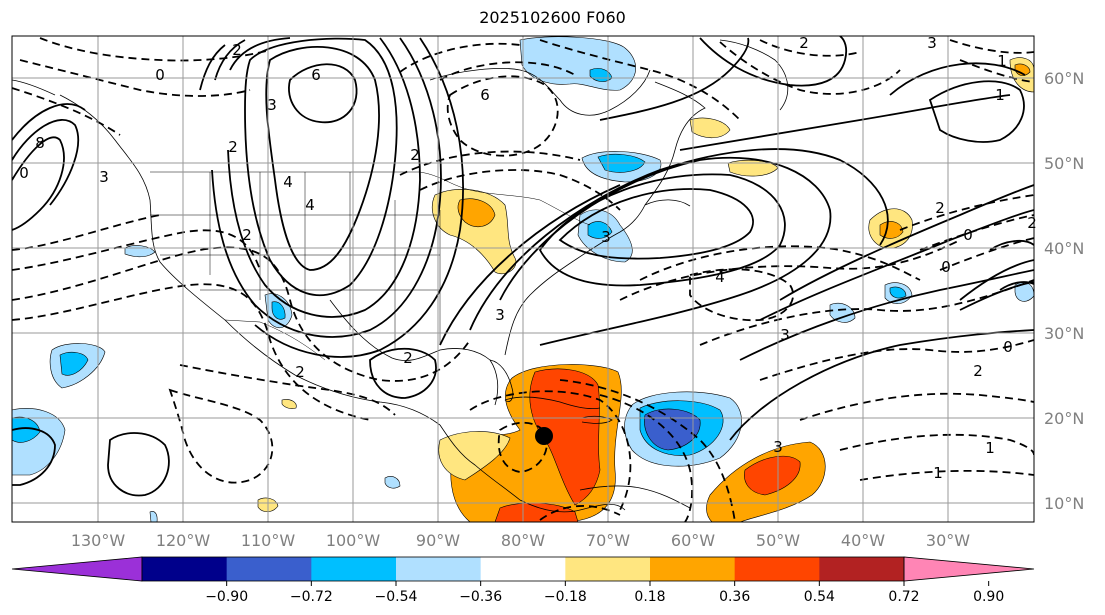  Describe the element at coordinates (734, 597) in the screenshot. I see `colorbar-tick-label: 0.36` at that location.